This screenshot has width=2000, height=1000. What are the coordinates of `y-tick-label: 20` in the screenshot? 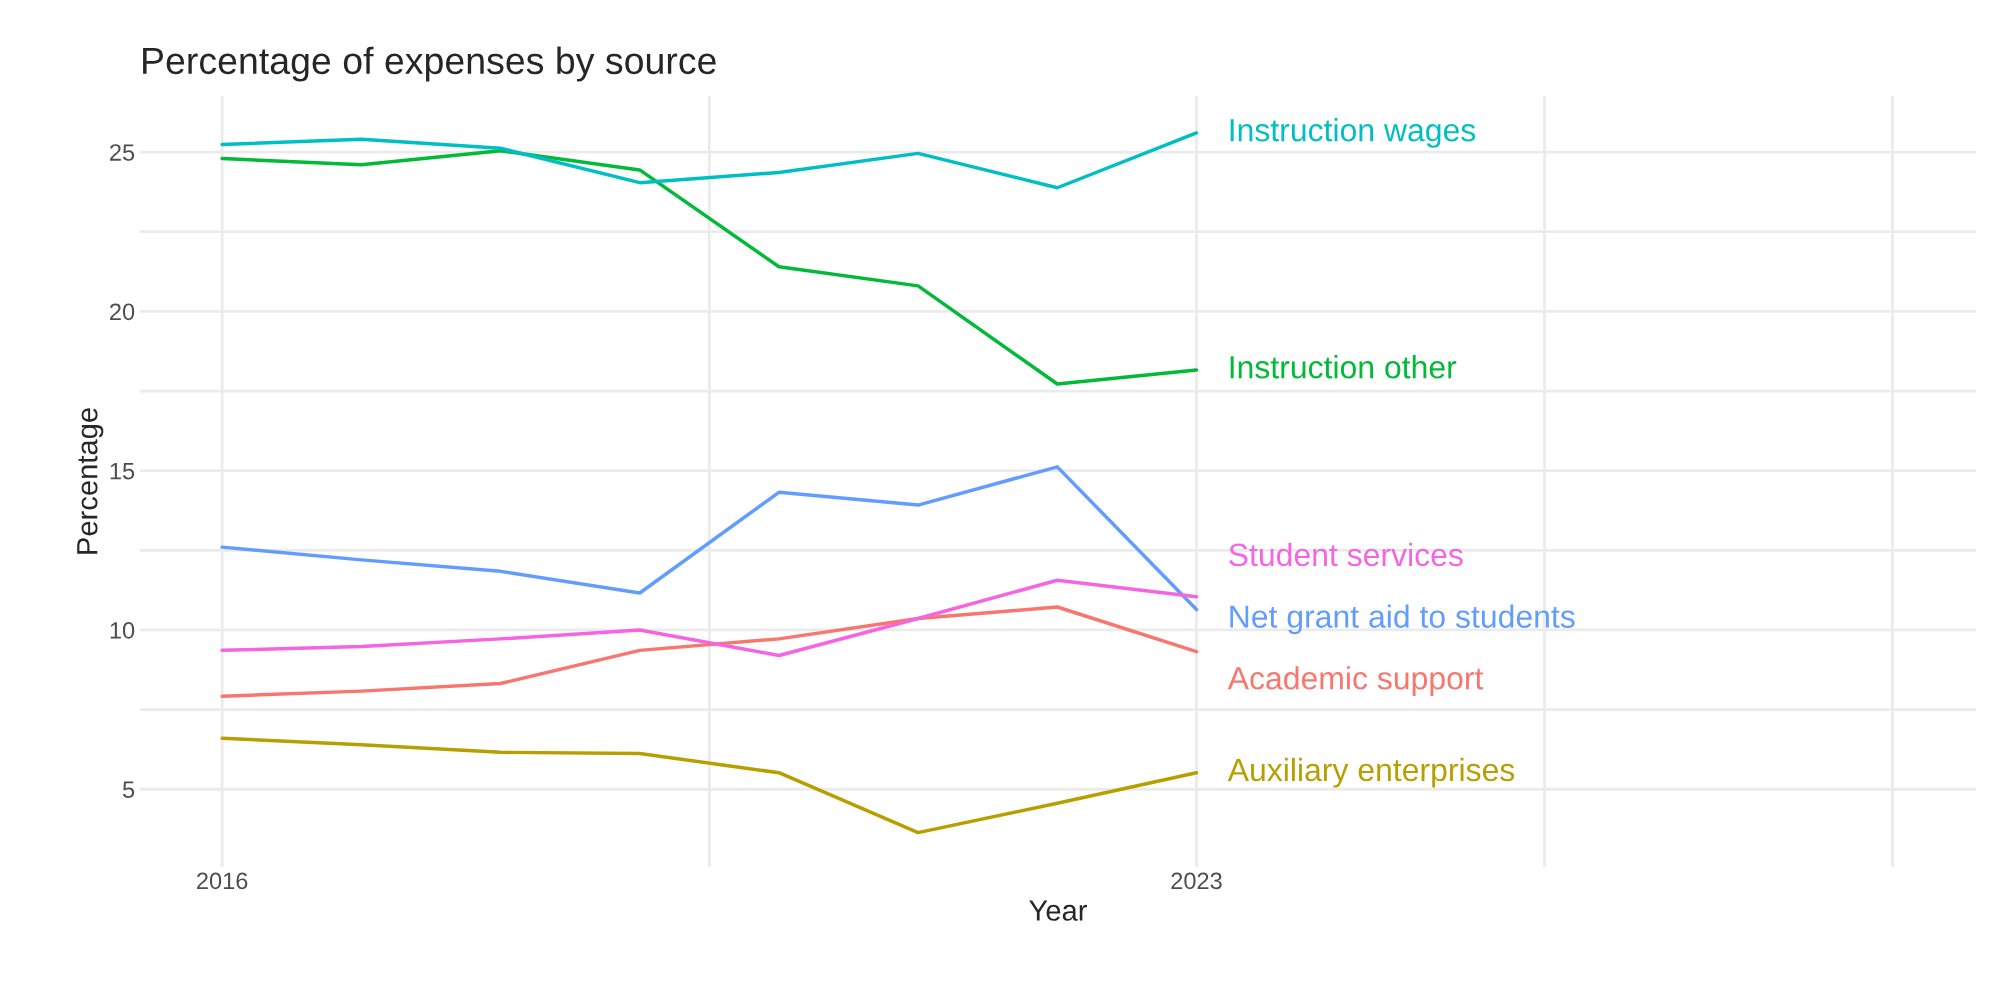 It's located at (122, 312).